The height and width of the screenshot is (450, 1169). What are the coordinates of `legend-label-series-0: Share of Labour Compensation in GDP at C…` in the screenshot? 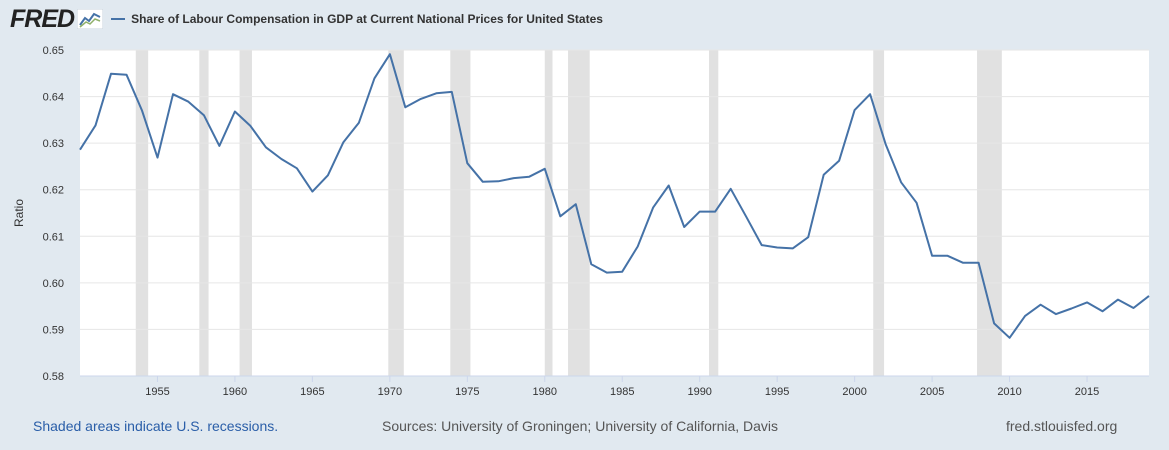 It's located at (367, 19).